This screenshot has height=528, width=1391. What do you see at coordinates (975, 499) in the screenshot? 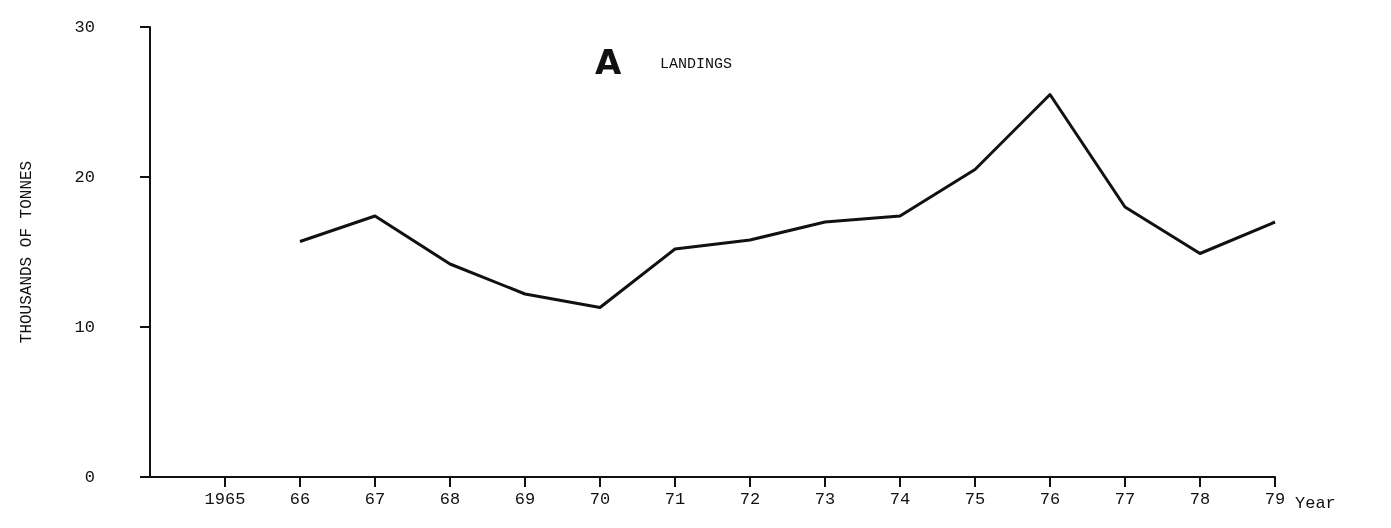
I see `x-tick-label: 75` at bounding box center [975, 499].